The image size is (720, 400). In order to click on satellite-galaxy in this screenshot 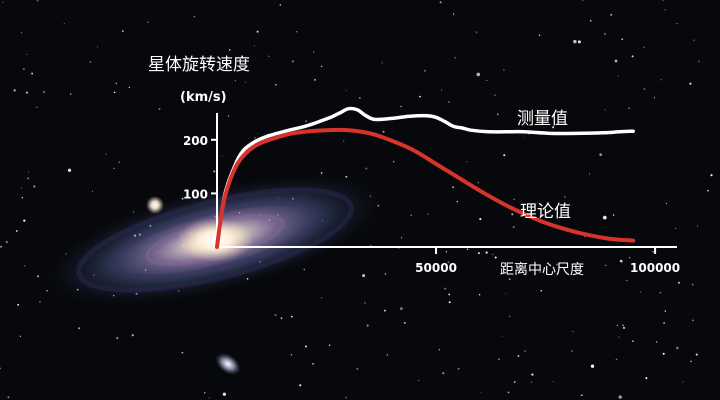, I will do `click(228, 364)`.